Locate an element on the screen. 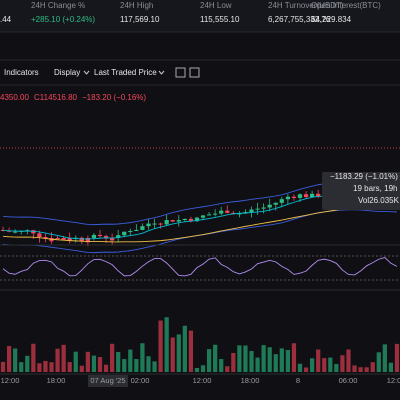  price-type-button: Last Traded Price is located at coordinates (125, 72).